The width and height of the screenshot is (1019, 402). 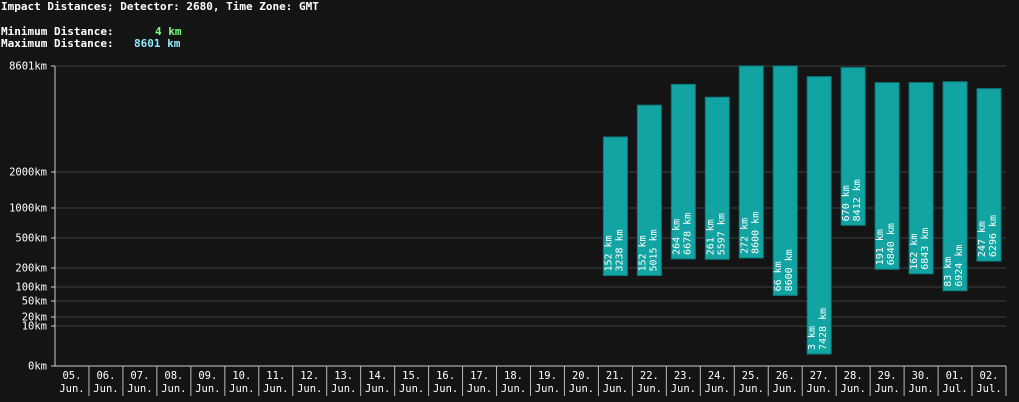 I want to click on y-tick-label: 8601km, so click(x=28, y=67).